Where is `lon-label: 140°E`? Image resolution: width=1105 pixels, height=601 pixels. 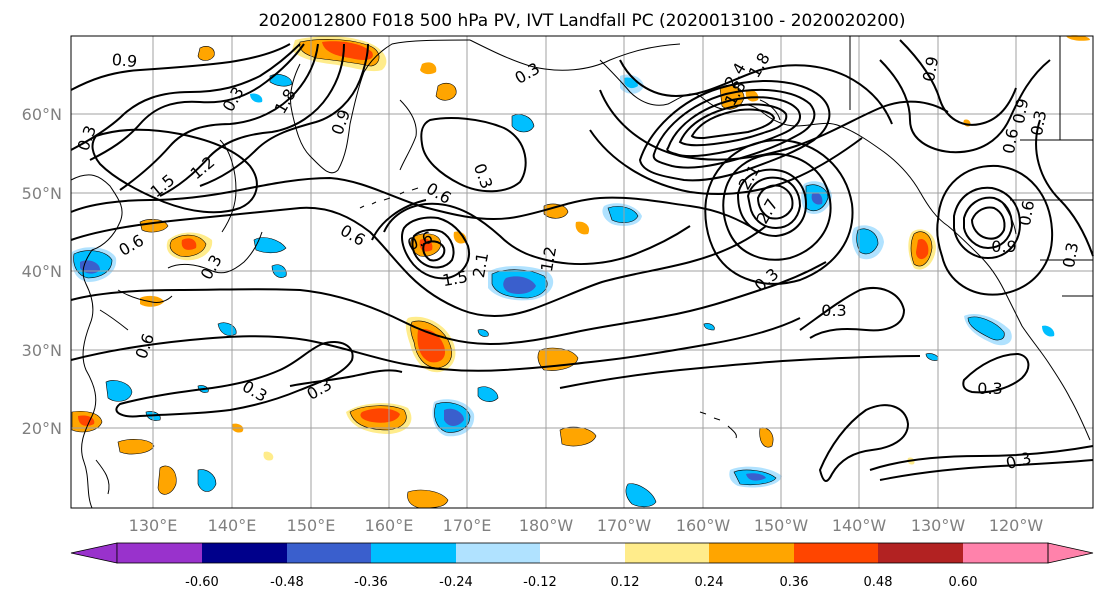 lon-label: 140°E is located at coordinates (232, 525).